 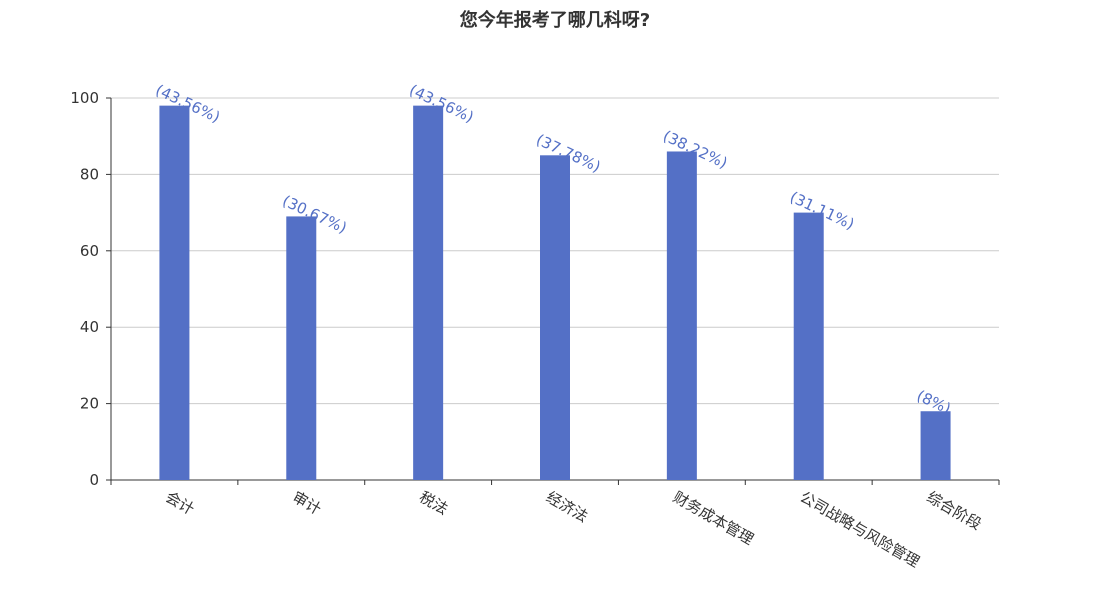 What do you see at coordinates (89, 327) in the screenshot?
I see `y-tick-label: 40` at bounding box center [89, 327].